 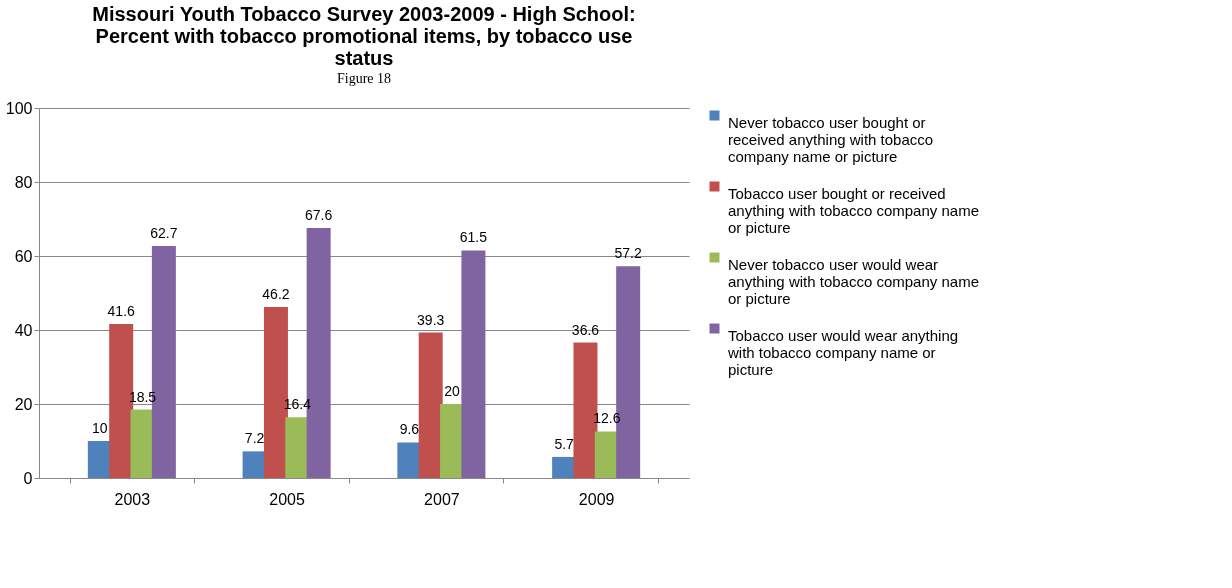 What do you see at coordinates (23, 182) in the screenshot?
I see `y-tick-label: 80` at bounding box center [23, 182].